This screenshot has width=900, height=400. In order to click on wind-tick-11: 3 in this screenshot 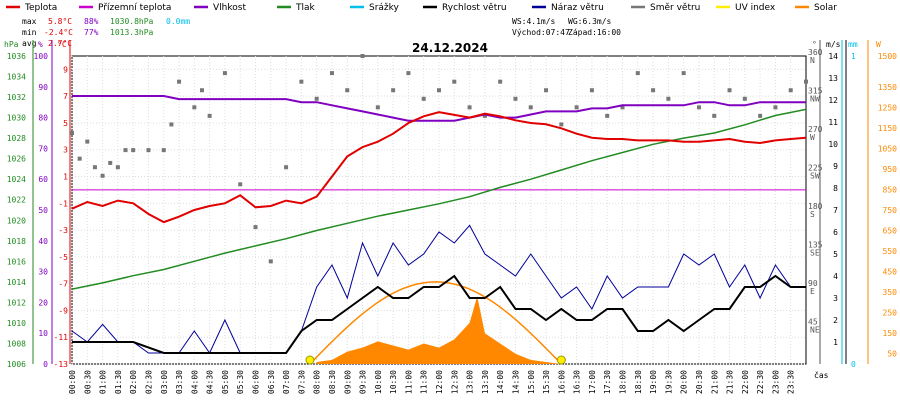, I will do `click(835, 298)`.